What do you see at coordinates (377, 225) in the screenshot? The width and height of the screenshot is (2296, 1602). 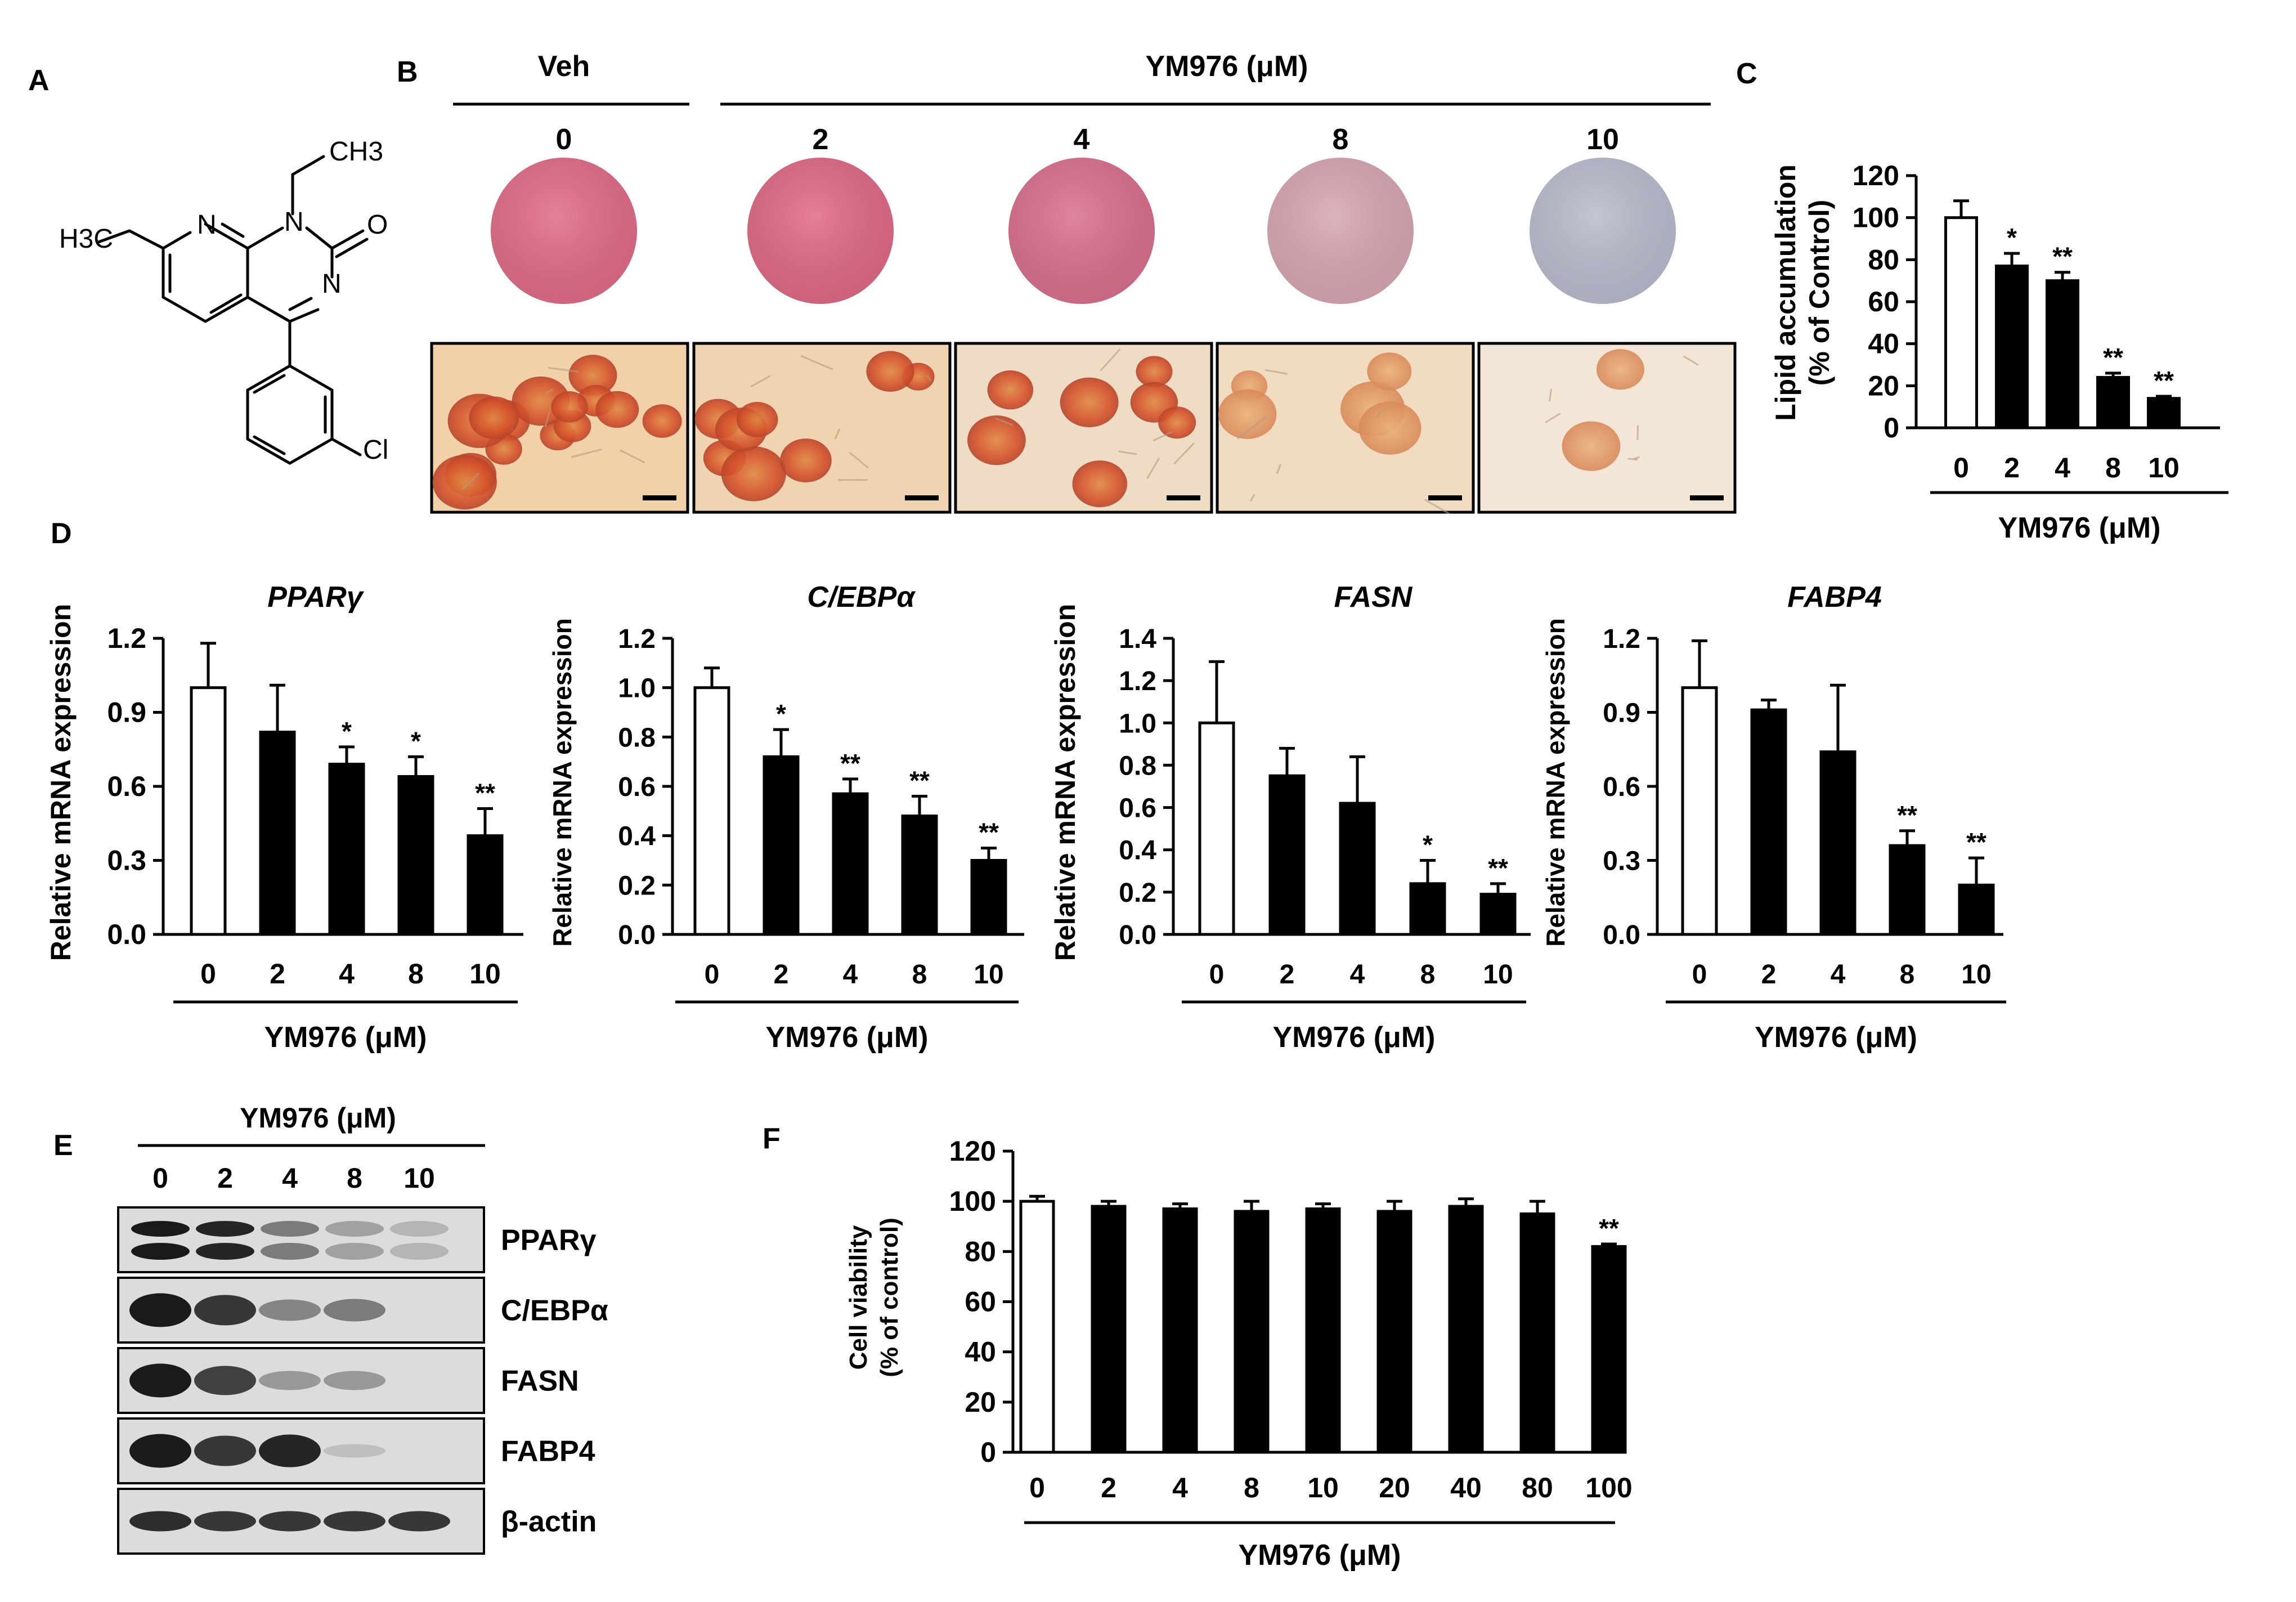 I see `atom-o: O` at bounding box center [377, 225].